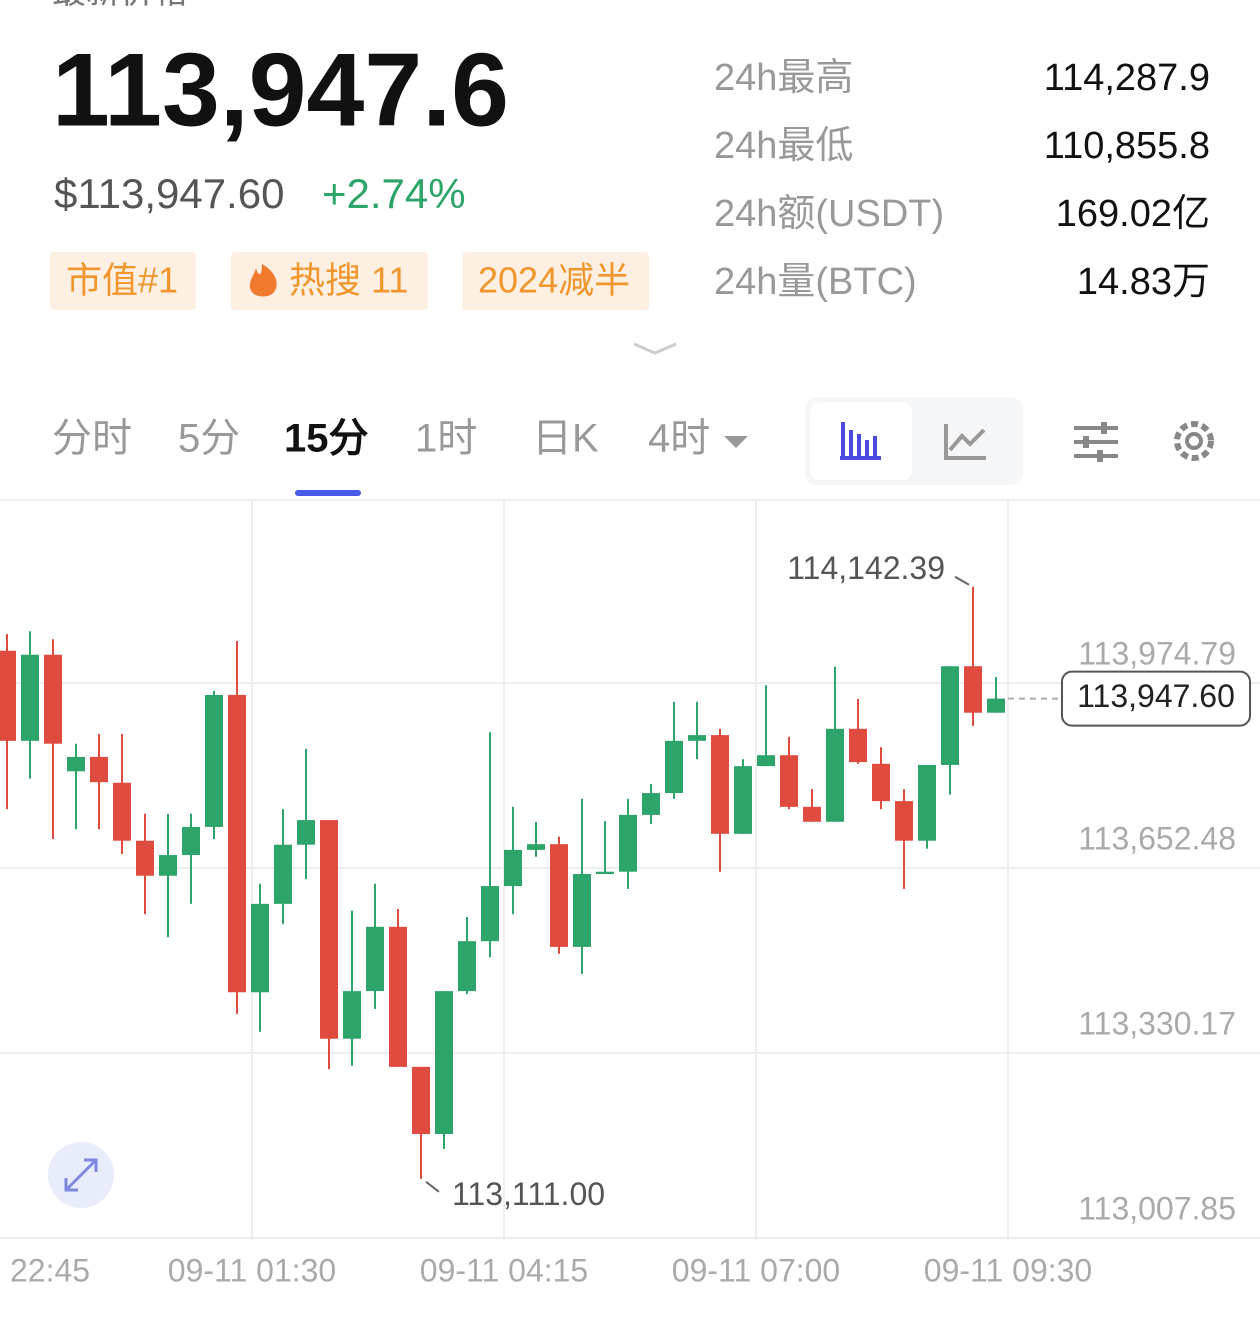 The width and height of the screenshot is (1260, 1322). I want to click on stat-value: 114,287.9, so click(1127, 78).